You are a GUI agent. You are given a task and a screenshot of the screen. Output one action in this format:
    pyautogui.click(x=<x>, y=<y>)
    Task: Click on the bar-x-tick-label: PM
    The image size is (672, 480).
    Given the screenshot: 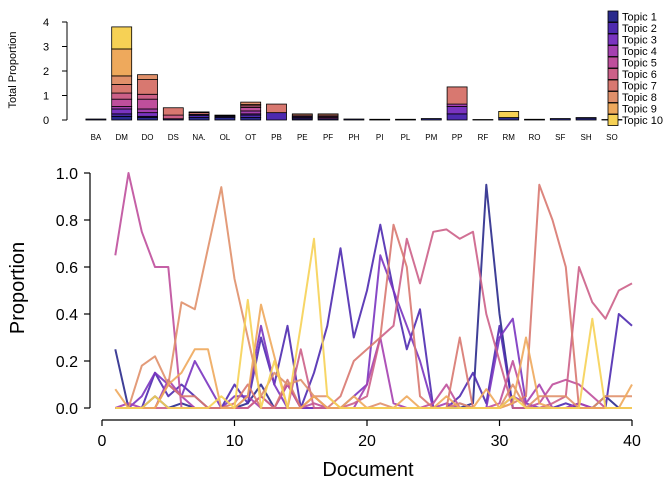 What is the action you would take?
    pyautogui.click(x=431, y=137)
    